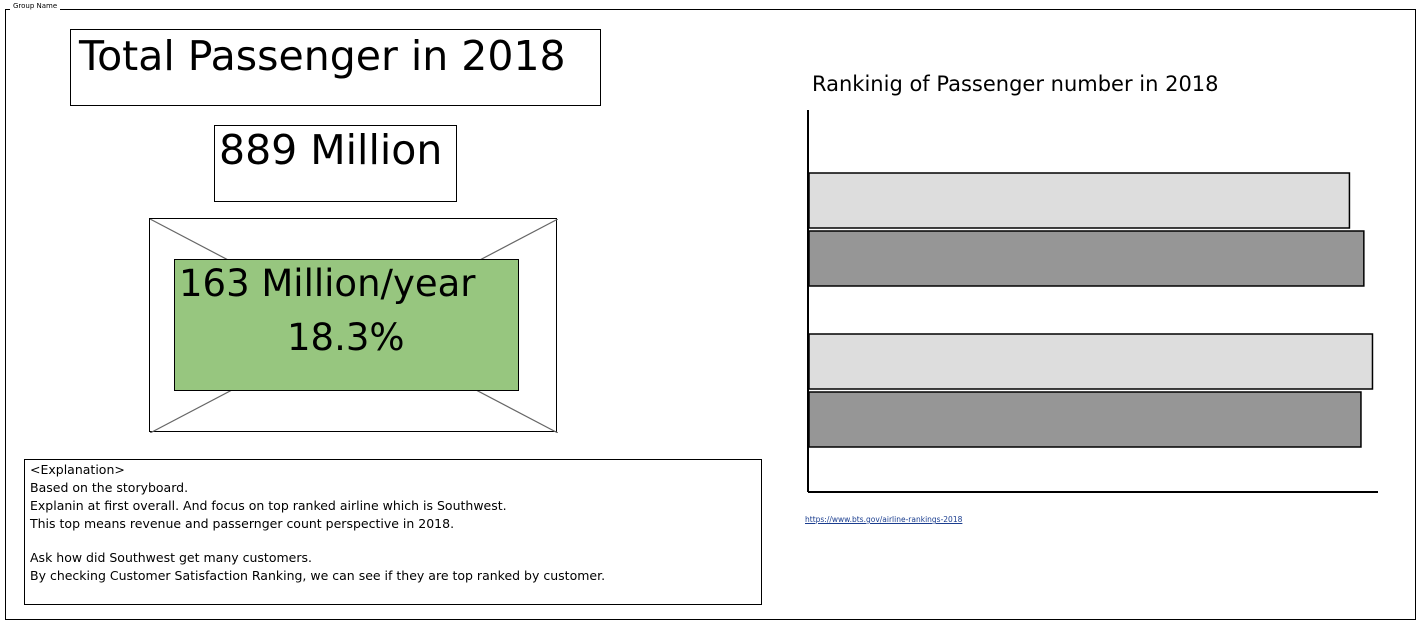  Describe the element at coordinates (35, 6) in the screenshot. I see `group-label: Group Name` at that location.